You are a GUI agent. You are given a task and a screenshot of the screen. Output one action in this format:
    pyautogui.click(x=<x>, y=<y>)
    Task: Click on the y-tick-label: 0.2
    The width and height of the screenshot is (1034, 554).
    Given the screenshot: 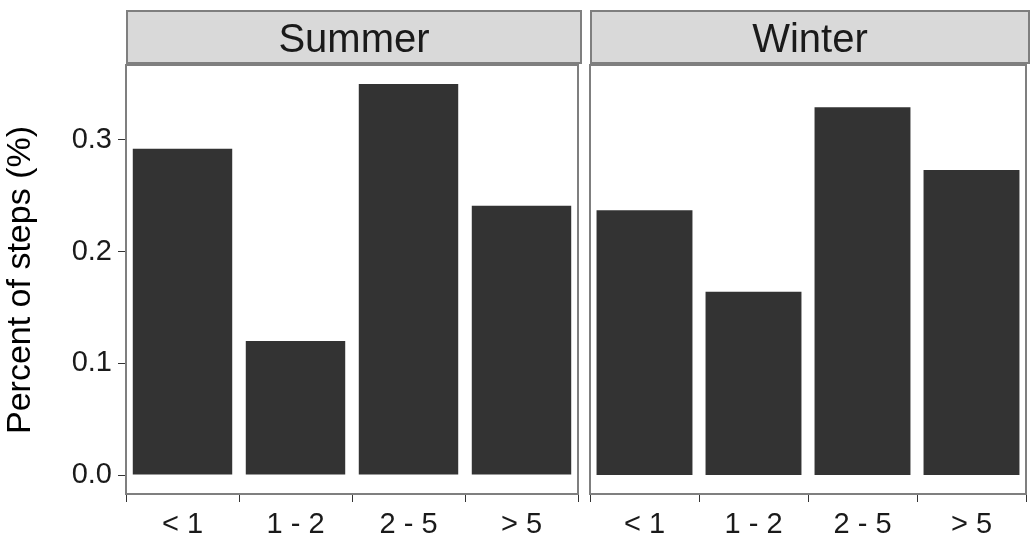 What is the action you would take?
    pyautogui.click(x=91, y=249)
    